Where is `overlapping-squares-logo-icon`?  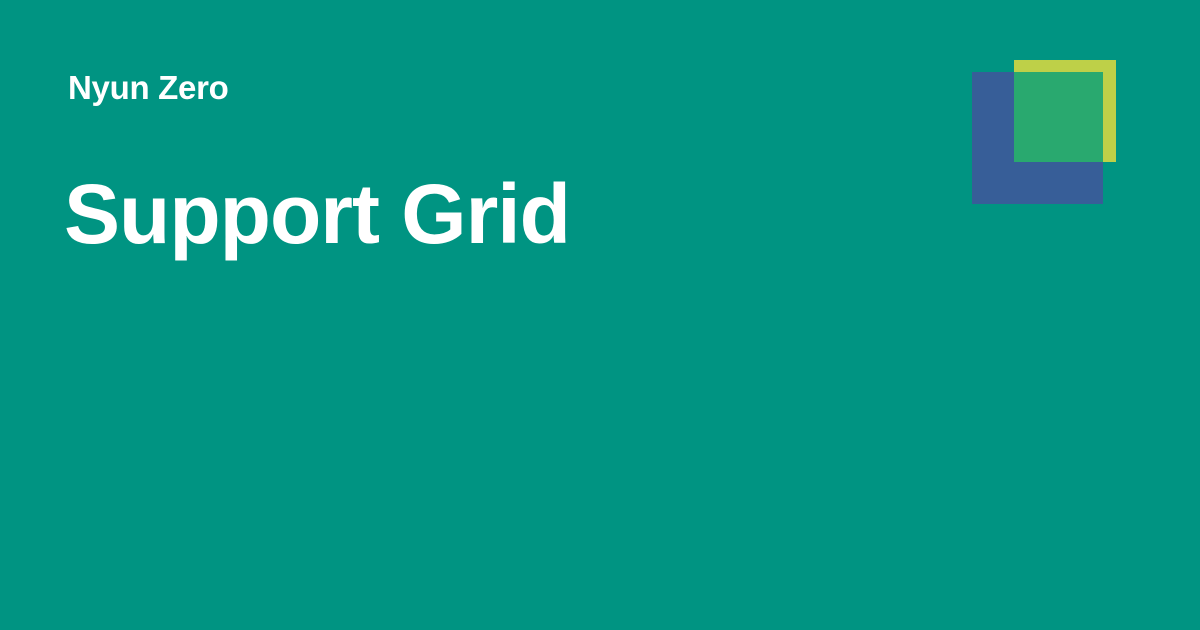 overlapping-squares-logo-icon is located at coordinates (1044, 132).